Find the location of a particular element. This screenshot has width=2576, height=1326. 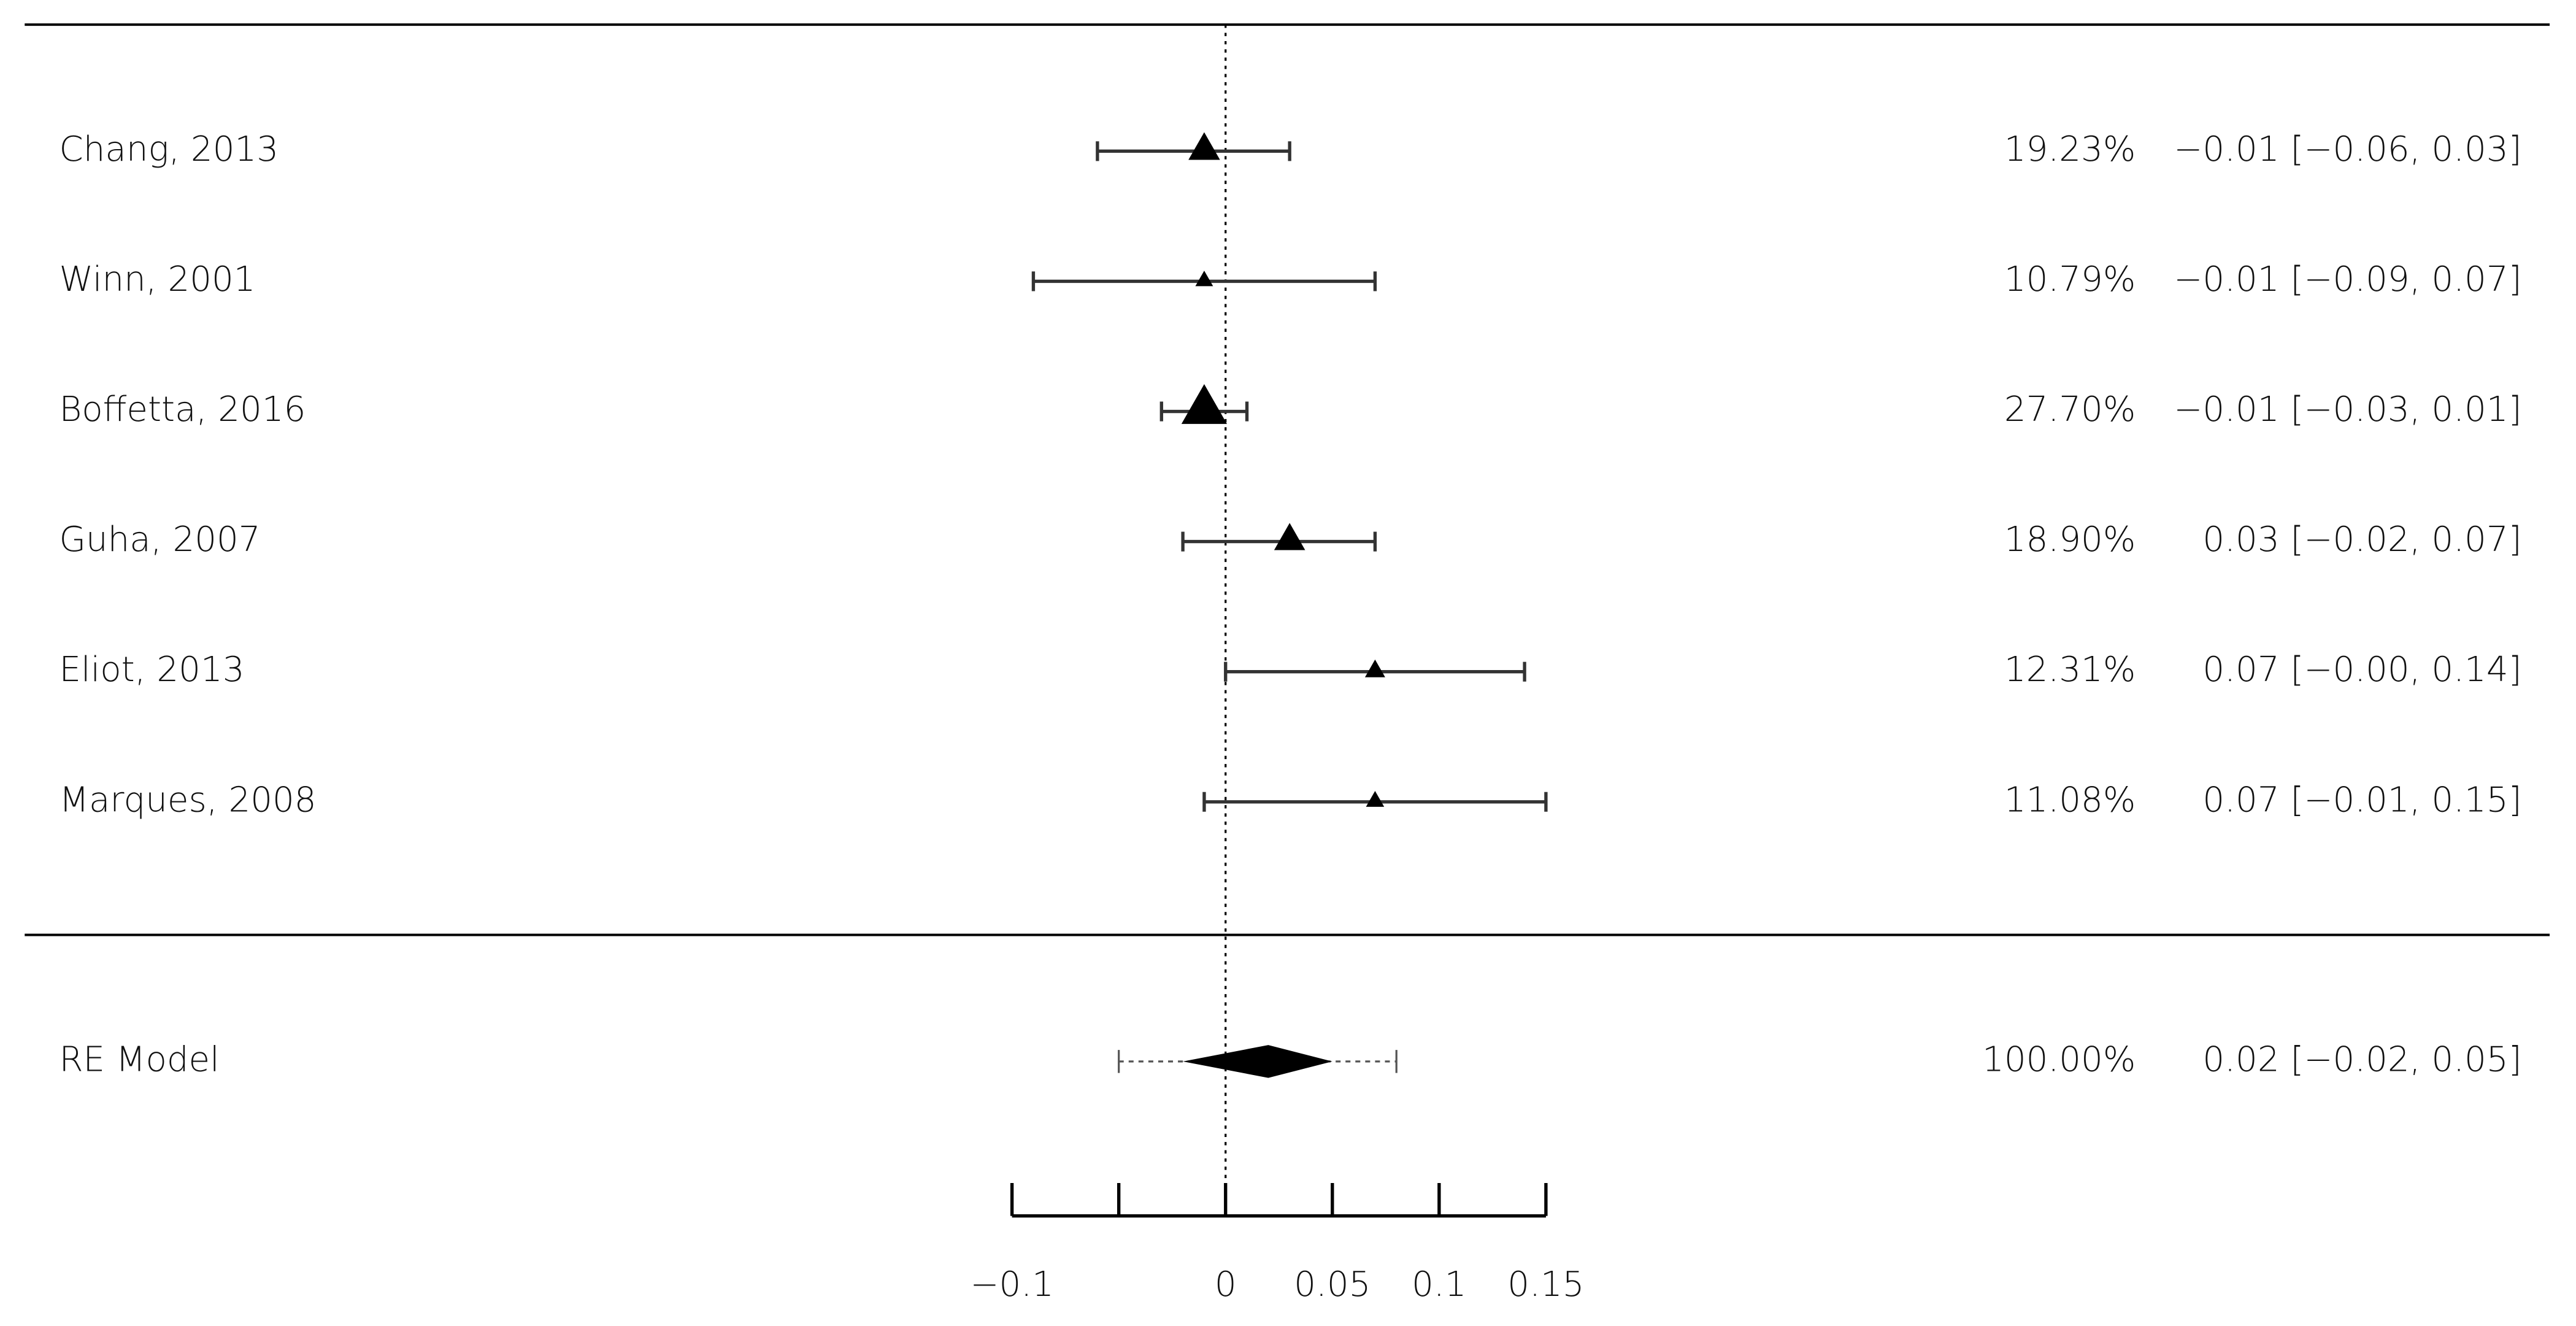

x-tick-label: 0.1 is located at coordinates (1439, 1285).